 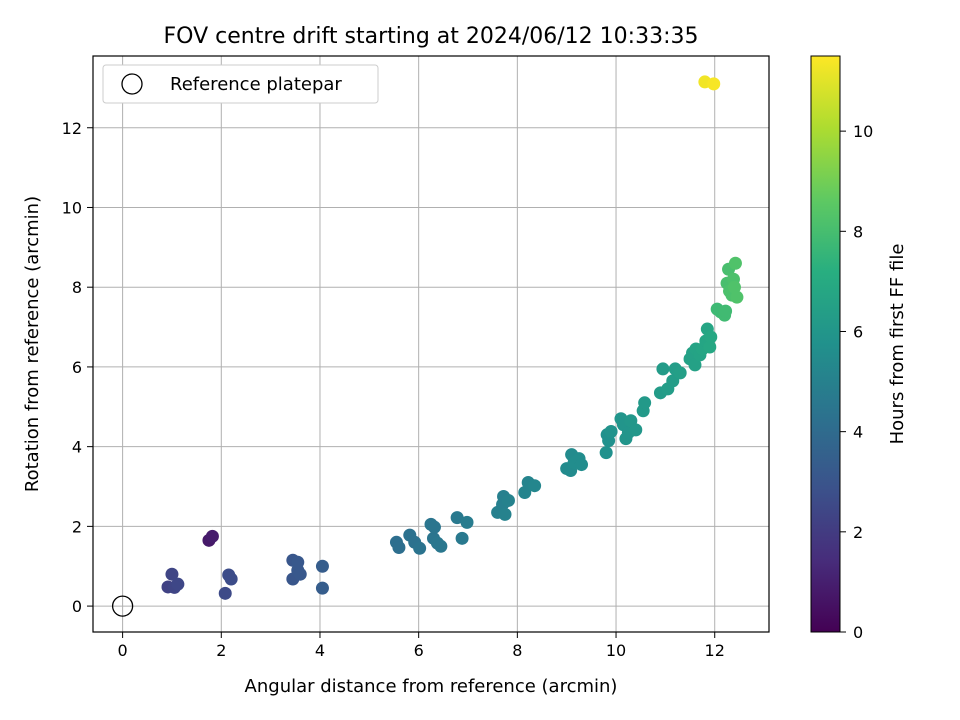 I want to click on colorbar-ticks: 0 2 4 6 8 10, so click(x=856, y=382).